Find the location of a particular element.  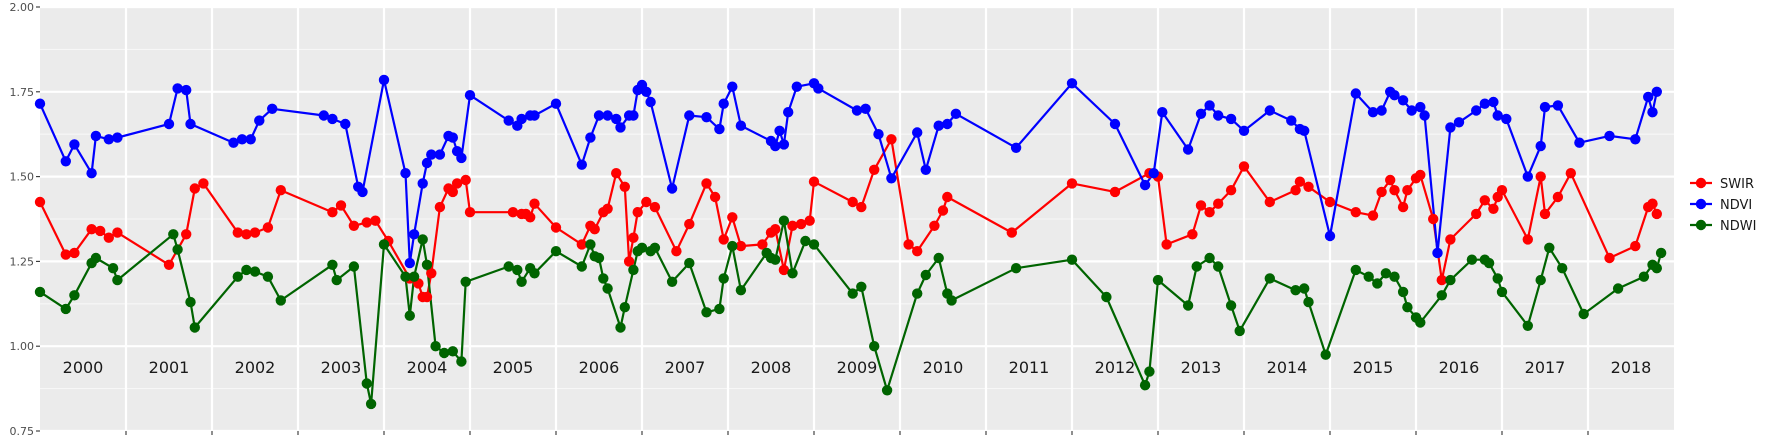

year-label: 2016 is located at coordinates (1459, 367).